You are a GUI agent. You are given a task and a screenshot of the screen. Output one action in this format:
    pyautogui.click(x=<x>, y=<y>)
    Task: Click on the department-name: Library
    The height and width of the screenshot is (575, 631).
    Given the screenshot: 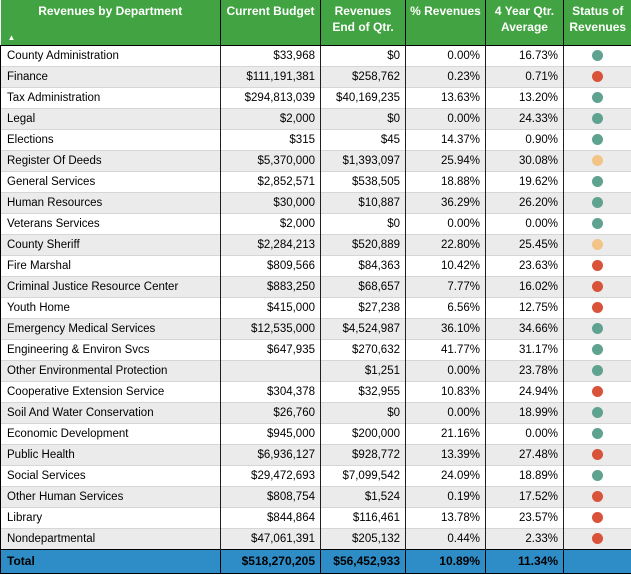 What is the action you would take?
    pyautogui.click(x=110, y=517)
    